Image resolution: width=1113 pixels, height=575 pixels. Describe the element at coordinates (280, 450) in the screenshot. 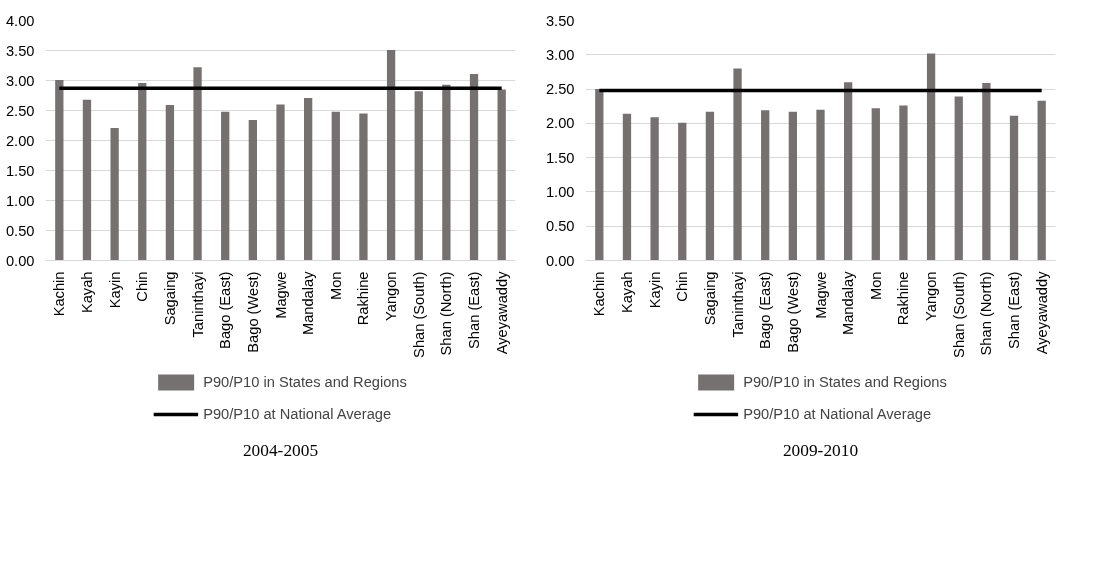

I see `text: 2004-2005` at that location.